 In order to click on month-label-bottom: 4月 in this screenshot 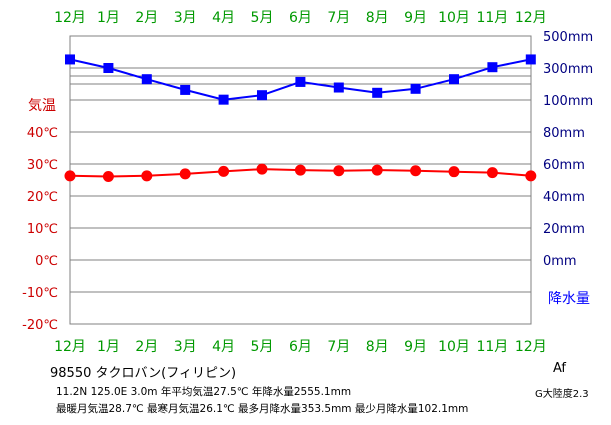, I will do `click(223, 347)`.